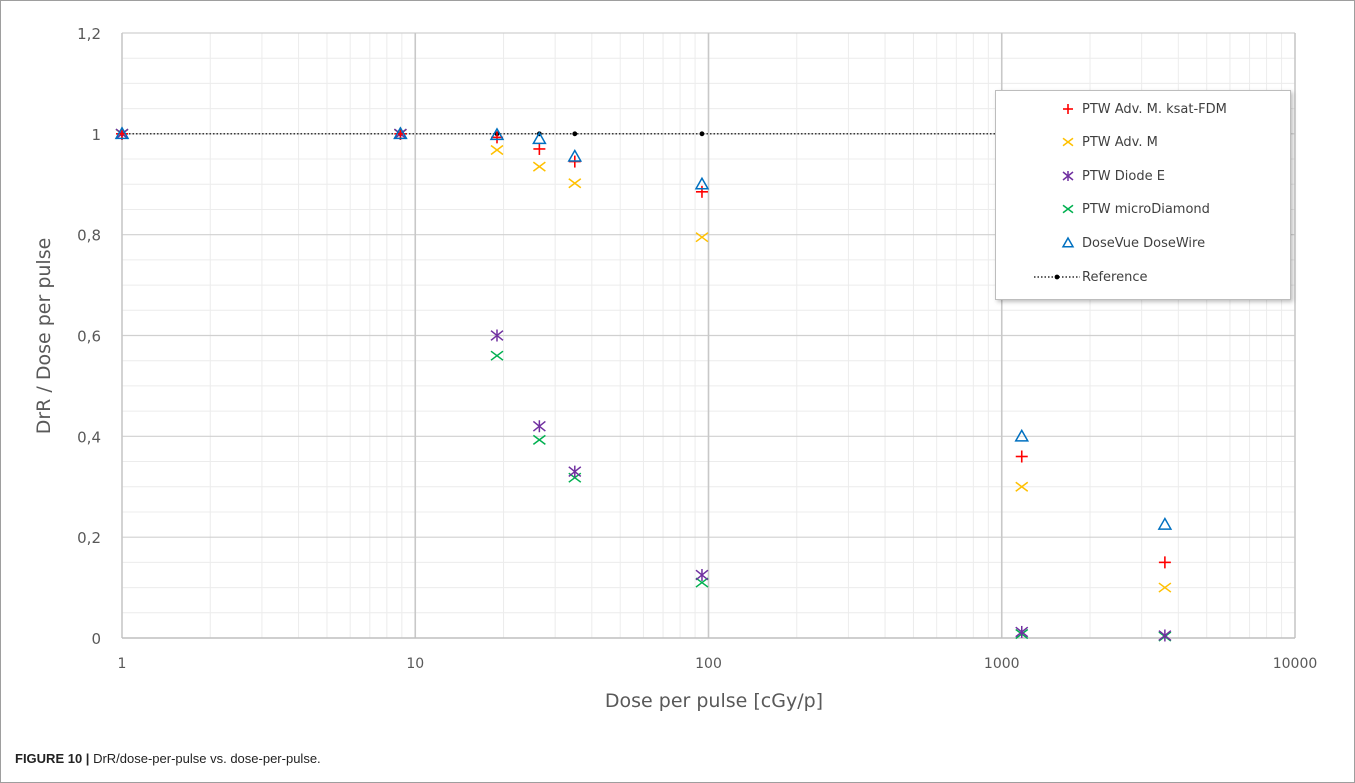 Image resolution: width=1355 pixels, height=783 pixels. What do you see at coordinates (1120, 142) in the screenshot?
I see `legend-label: PTW Adv. M` at bounding box center [1120, 142].